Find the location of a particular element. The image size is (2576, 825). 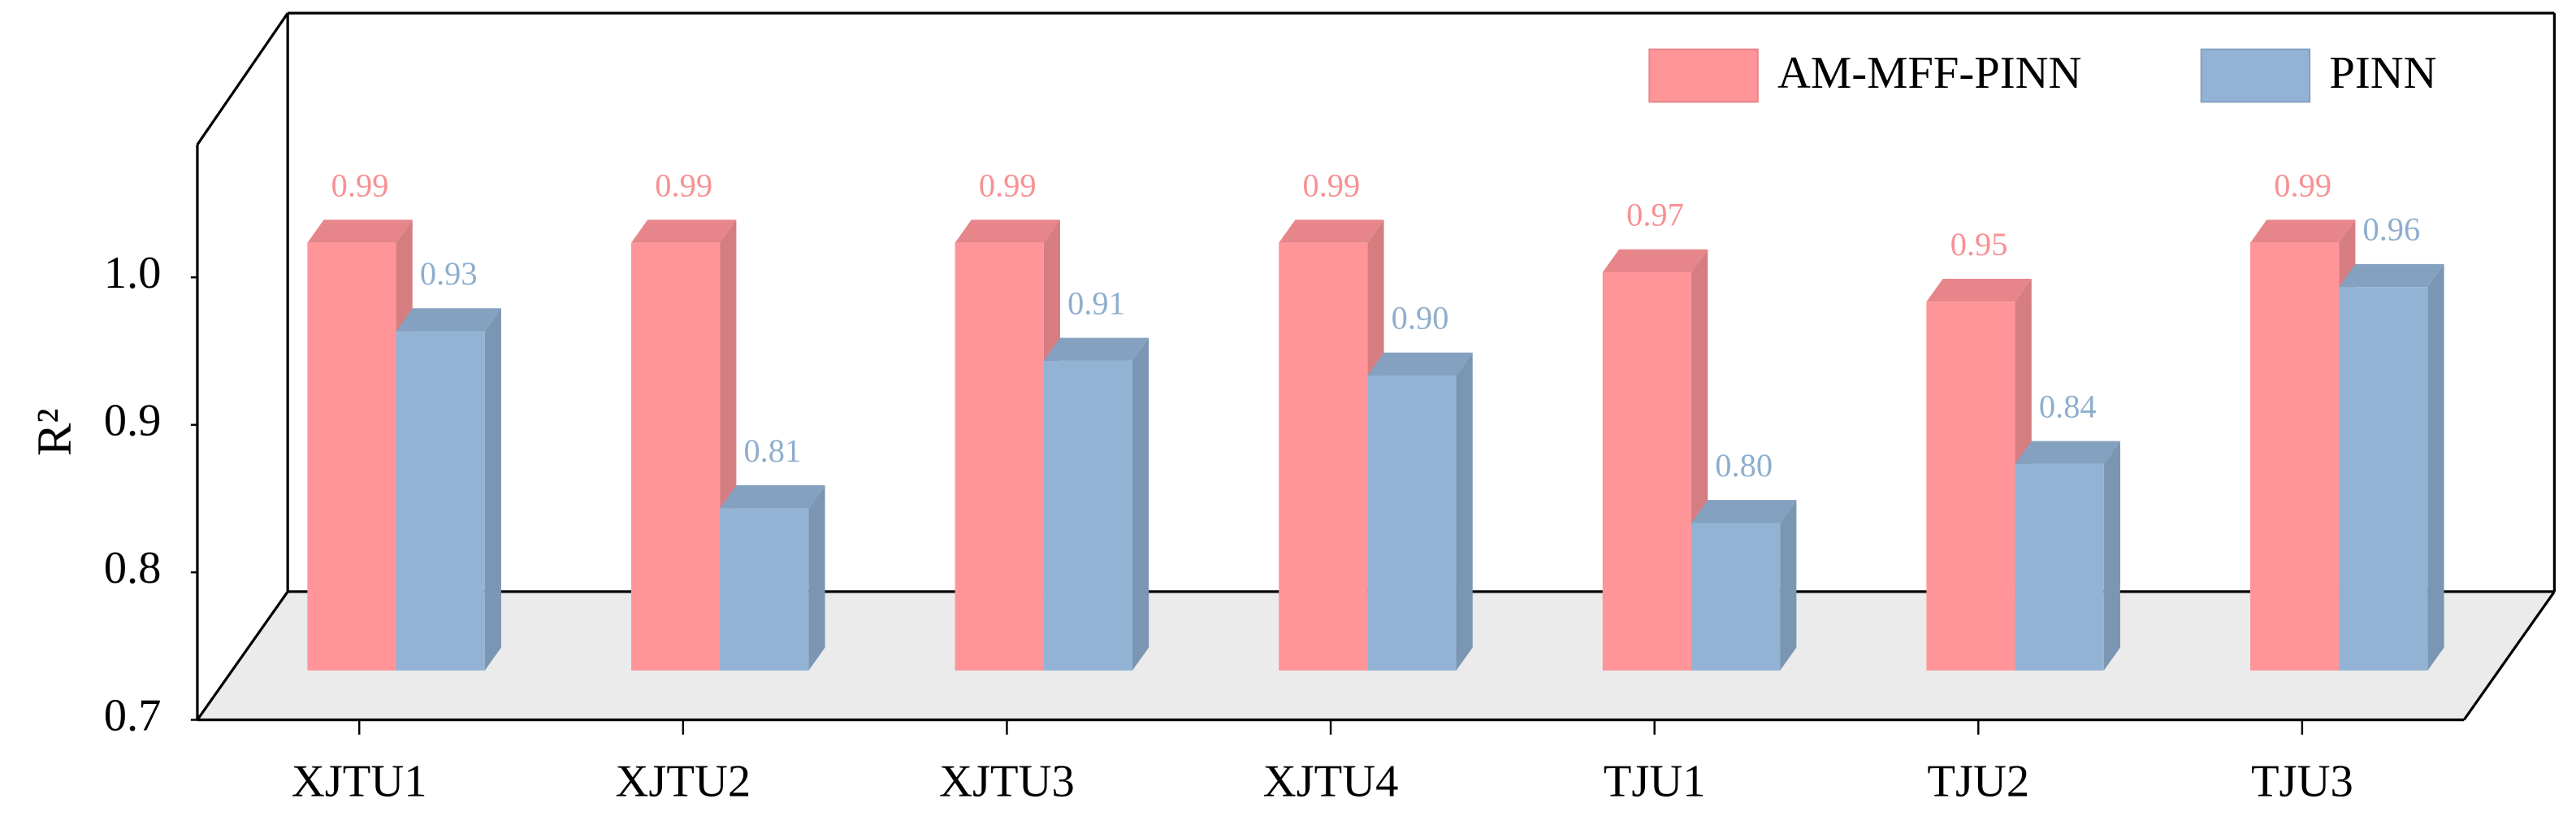

x-tick-label: TJU1 is located at coordinates (1655, 781).